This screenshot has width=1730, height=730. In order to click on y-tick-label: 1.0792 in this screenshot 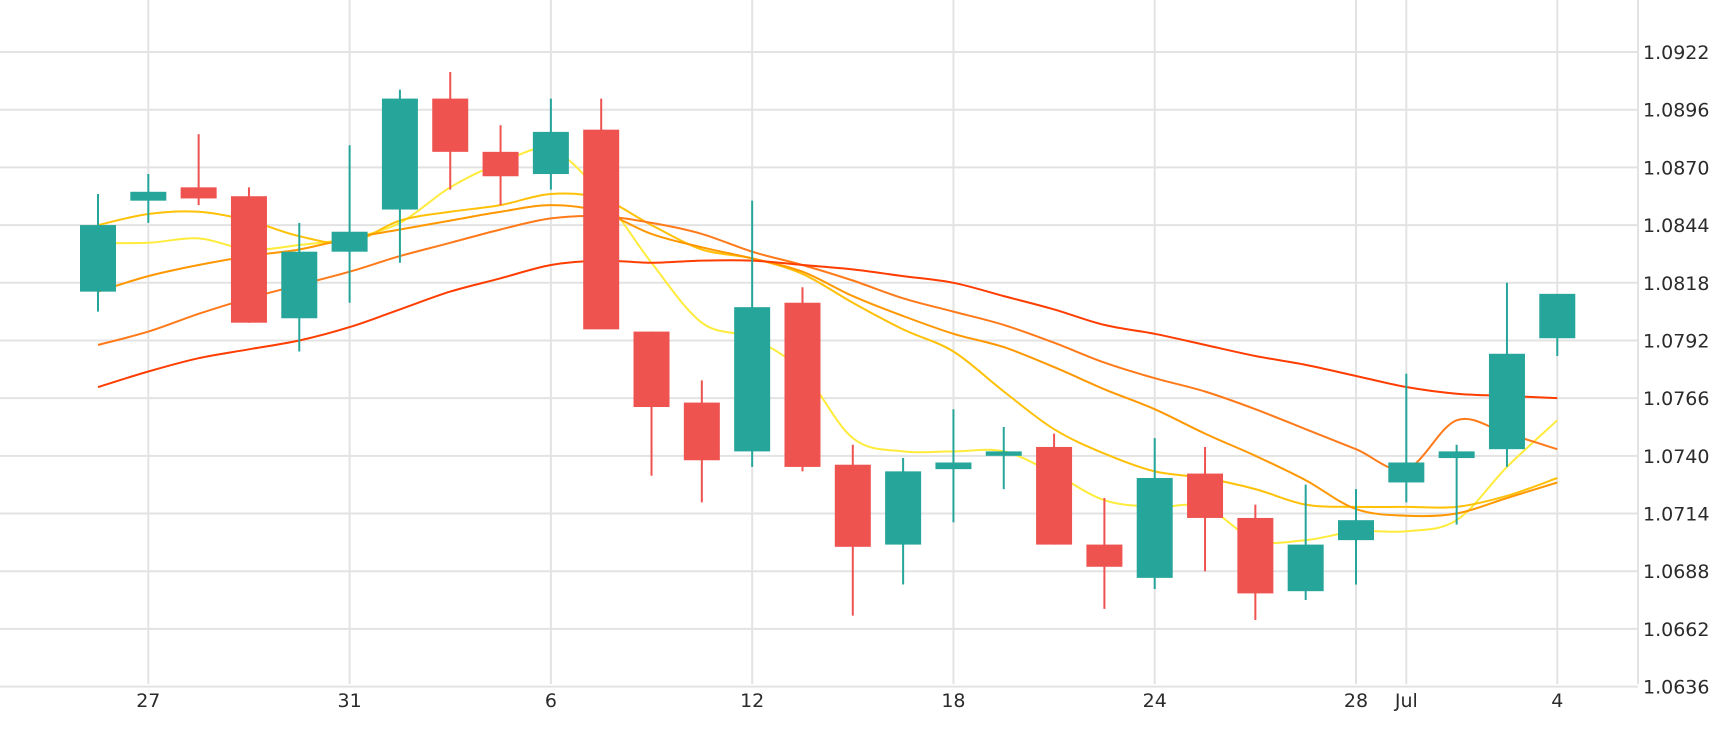, I will do `click(1676, 341)`.